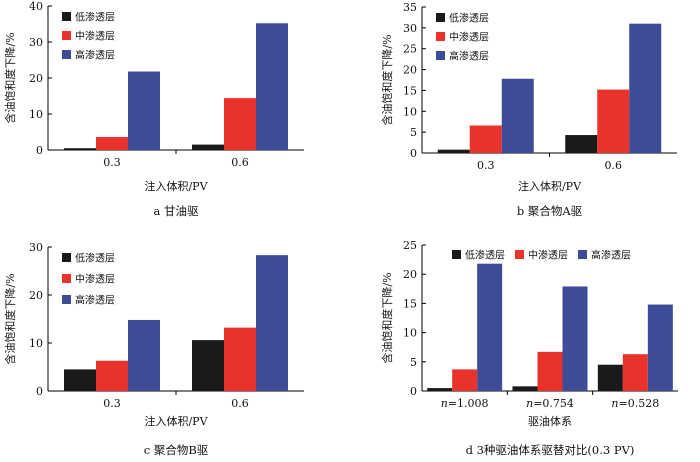 The height and width of the screenshot is (462, 700). What do you see at coordinates (465, 403) in the screenshot?
I see `x-tick-label: n=1.008` at bounding box center [465, 403].